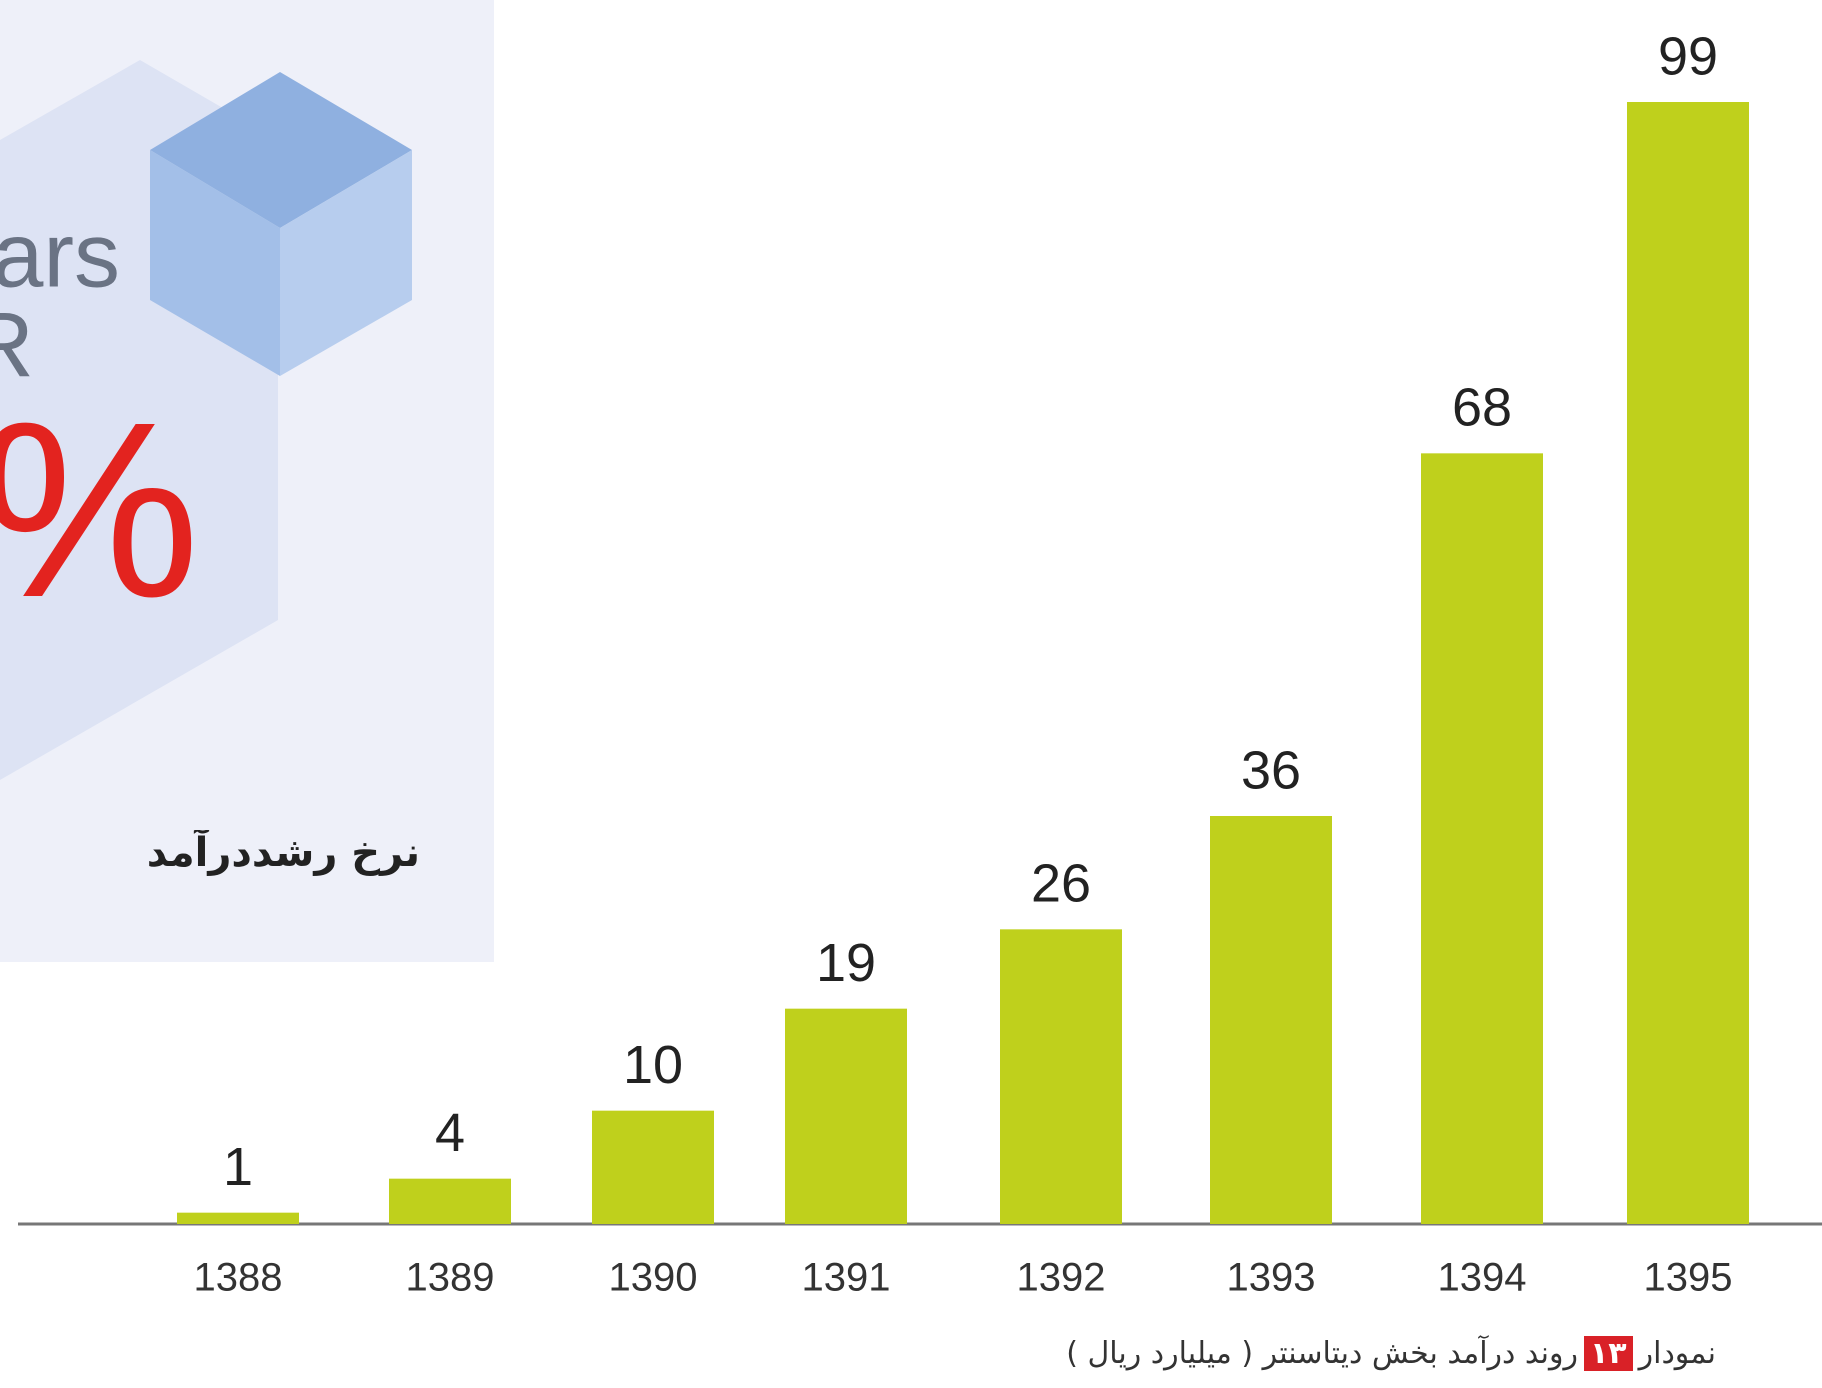 The width and height of the screenshot is (1822, 1388). Describe the element at coordinates (1482, 408) in the screenshot. I see `value-label: 68` at that location.